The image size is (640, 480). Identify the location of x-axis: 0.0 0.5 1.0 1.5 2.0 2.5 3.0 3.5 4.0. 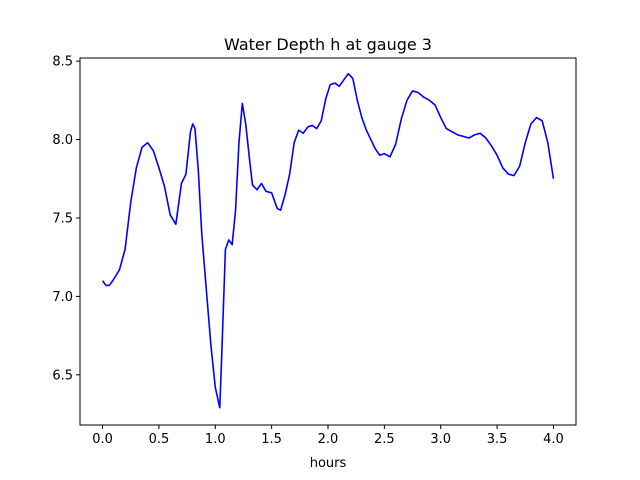
(328, 436).